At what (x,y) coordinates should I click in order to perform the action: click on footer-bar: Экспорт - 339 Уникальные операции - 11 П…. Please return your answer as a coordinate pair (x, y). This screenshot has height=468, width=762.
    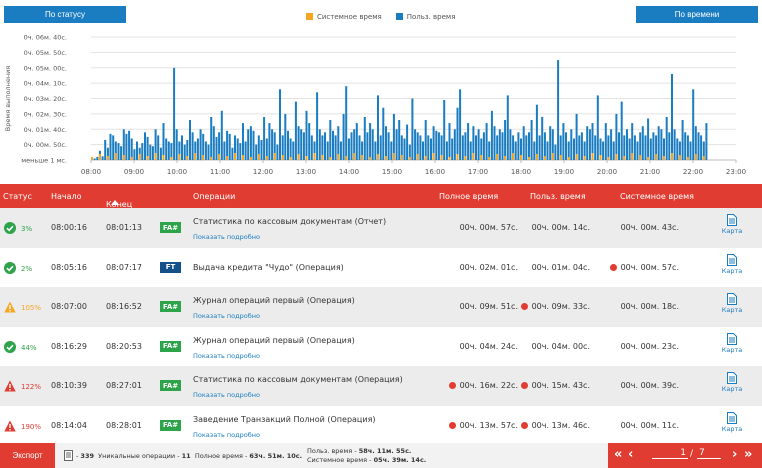
    Looking at the image, I should click on (381, 455).